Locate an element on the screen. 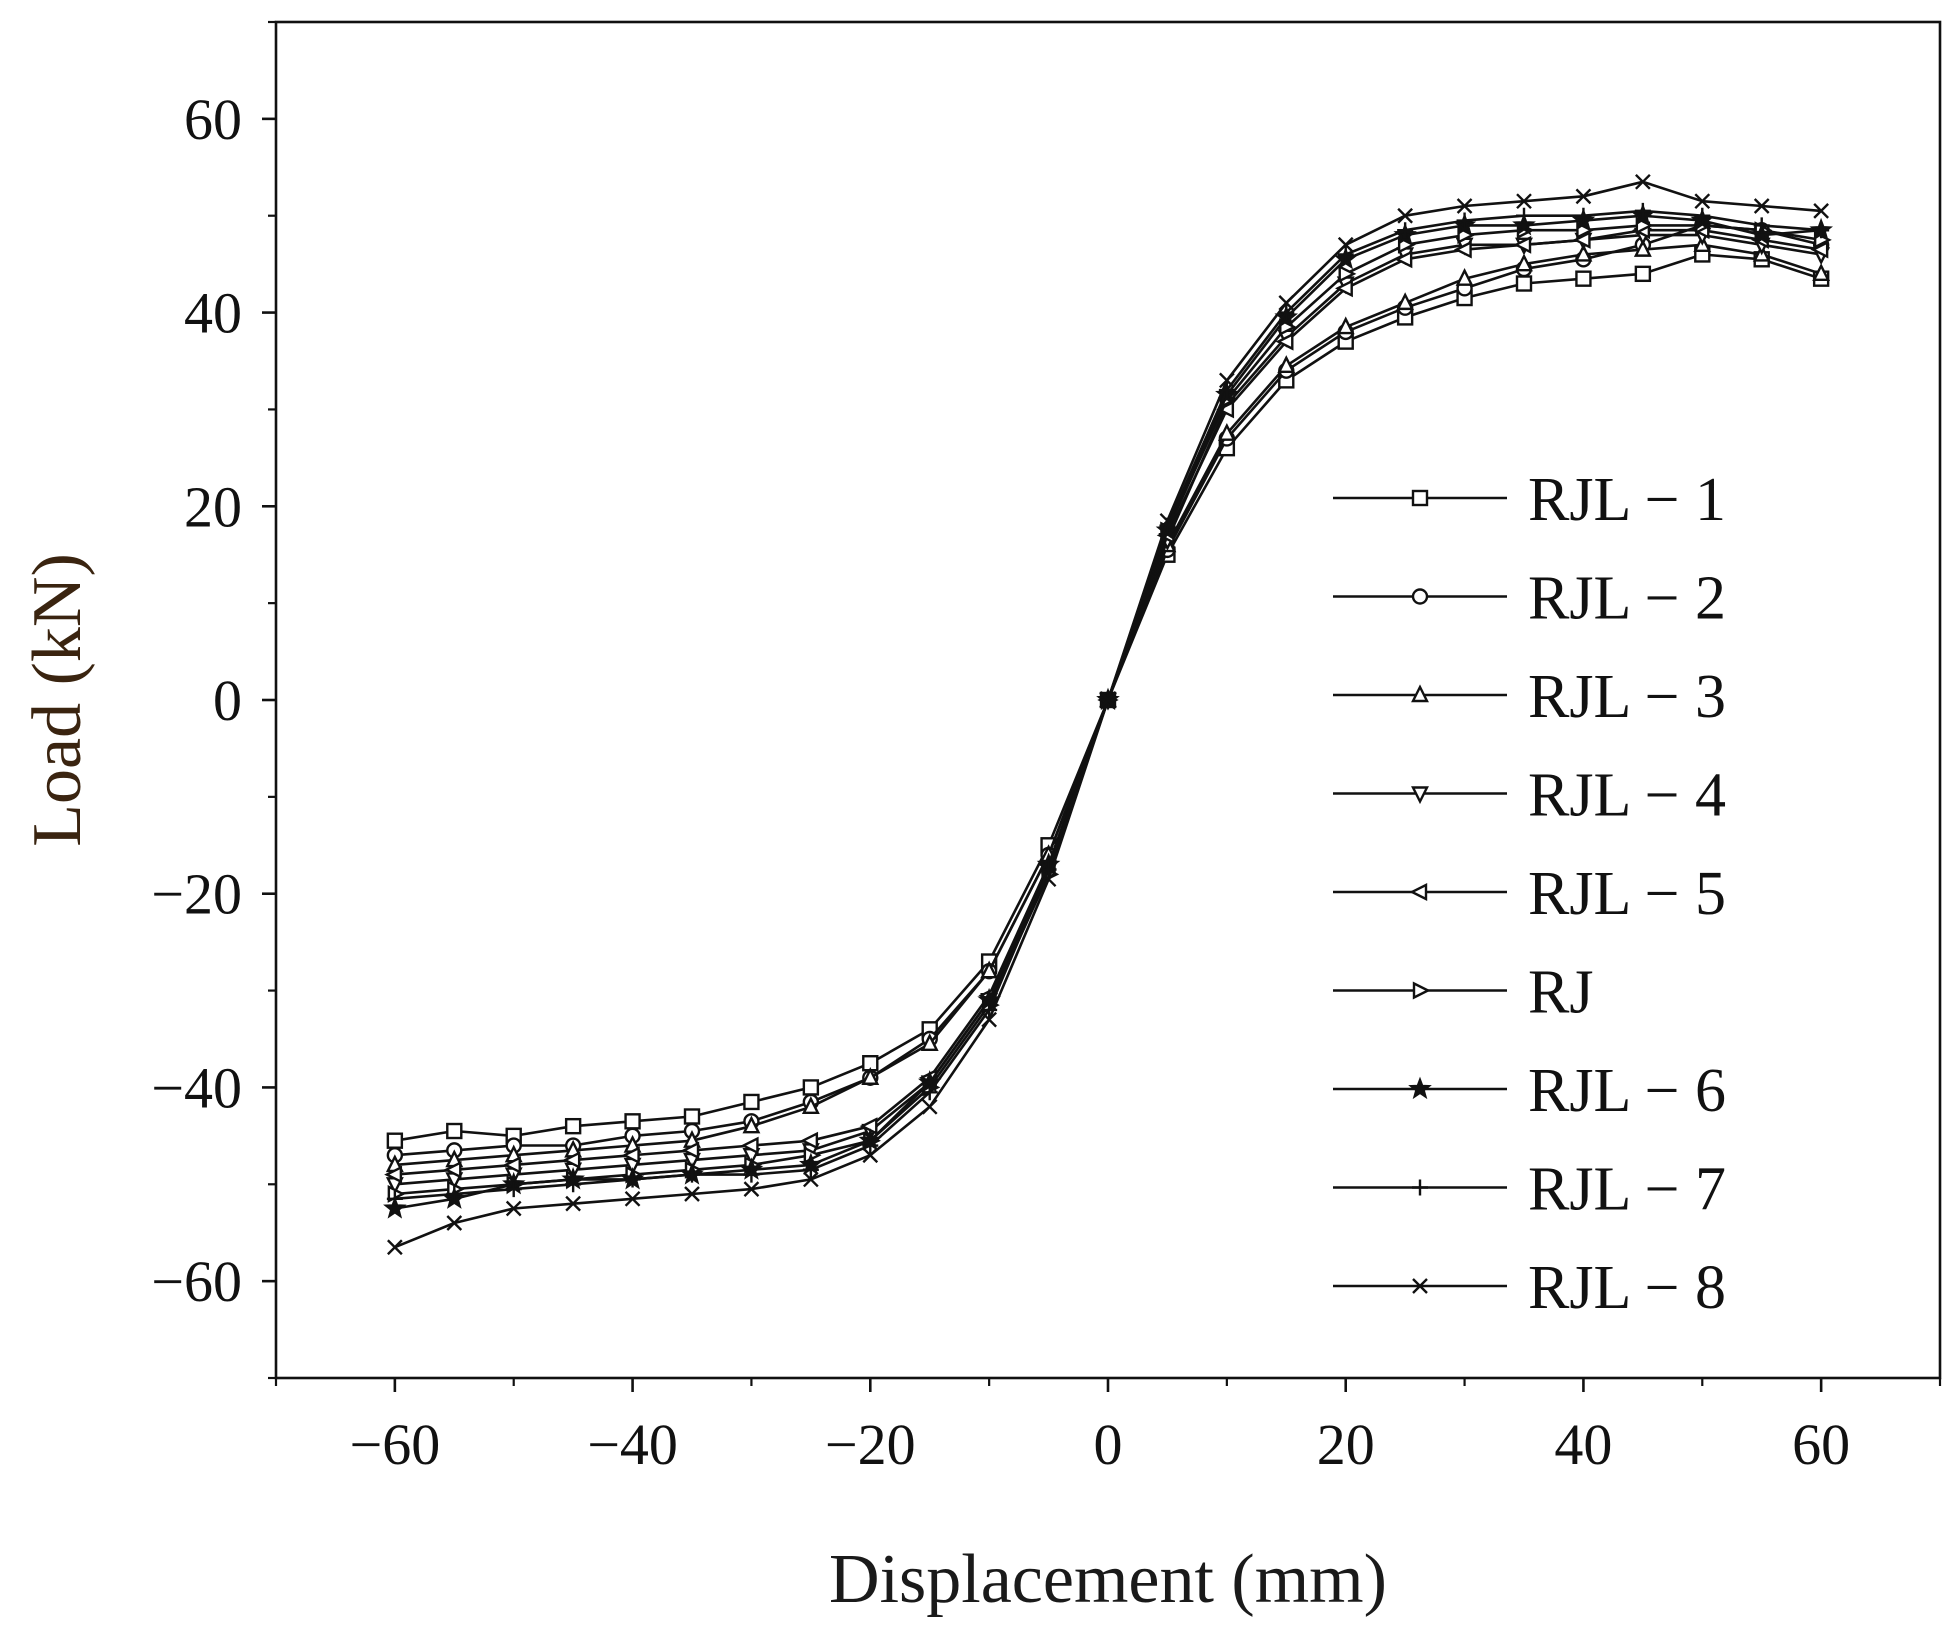 This screenshot has width=1950, height=1637. y-axis-title: Load (kN) is located at coordinates (57, 700).